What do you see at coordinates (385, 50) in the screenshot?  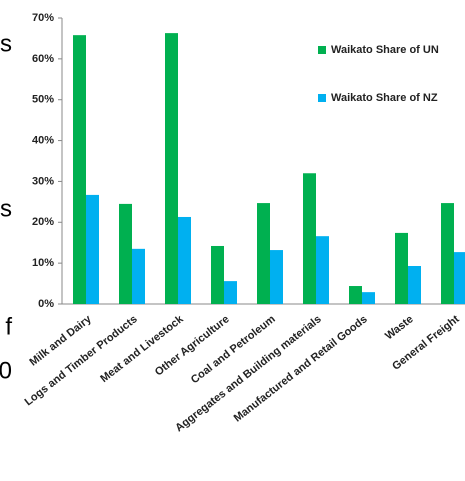 I see `legend-label: Waikato Share of UN` at bounding box center [385, 50].